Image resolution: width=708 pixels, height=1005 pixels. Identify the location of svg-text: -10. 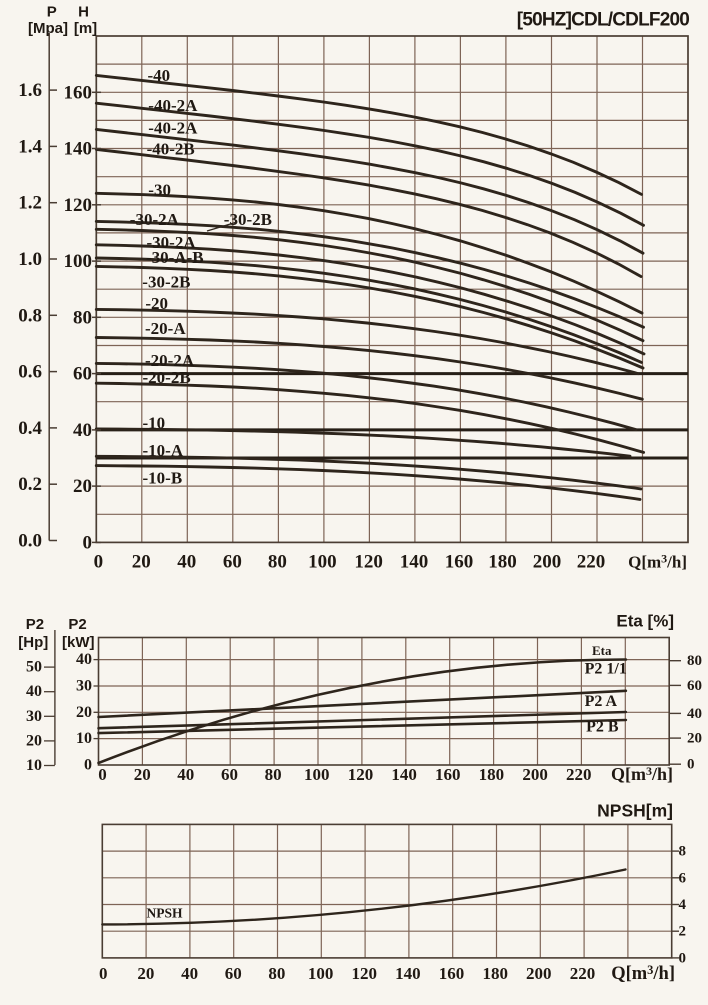
(154, 423).